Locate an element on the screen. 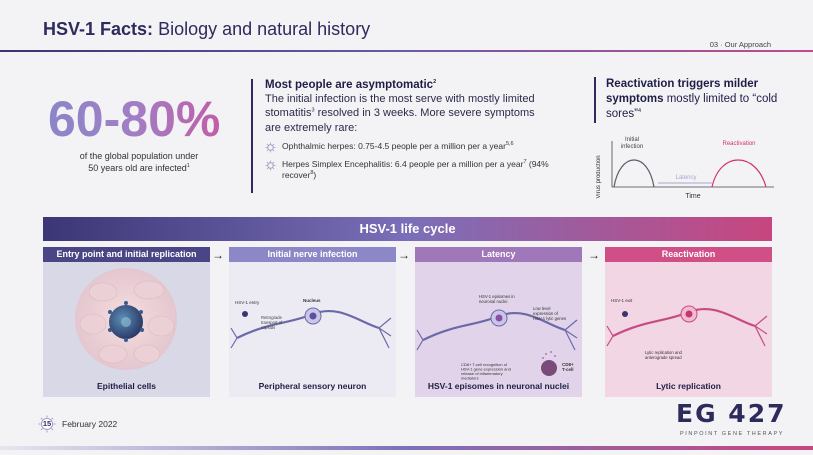 This screenshot has height=455, width=813. label-transport: Retrograde transport of capsids is located at coordinates (272, 322).